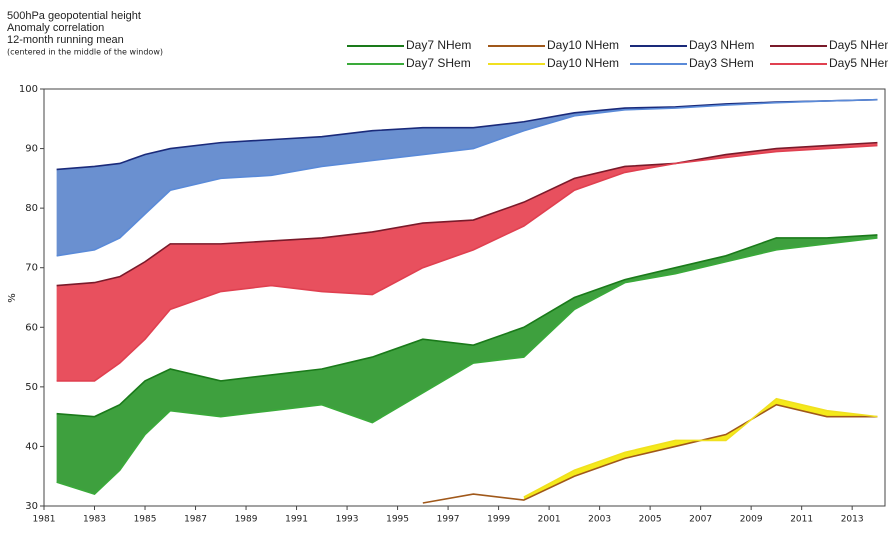 This screenshot has height=535, width=888. What do you see at coordinates (31, 268) in the screenshot?
I see `y-tick-label: 70` at bounding box center [31, 268].